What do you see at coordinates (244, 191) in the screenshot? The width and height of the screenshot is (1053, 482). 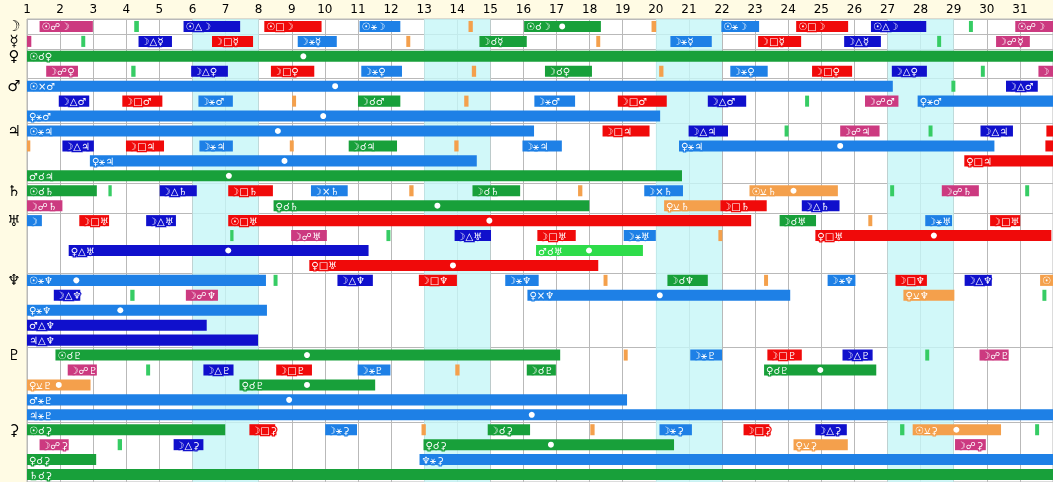 I see `data-label: ☽□♄` at bounding box center [244, 191].